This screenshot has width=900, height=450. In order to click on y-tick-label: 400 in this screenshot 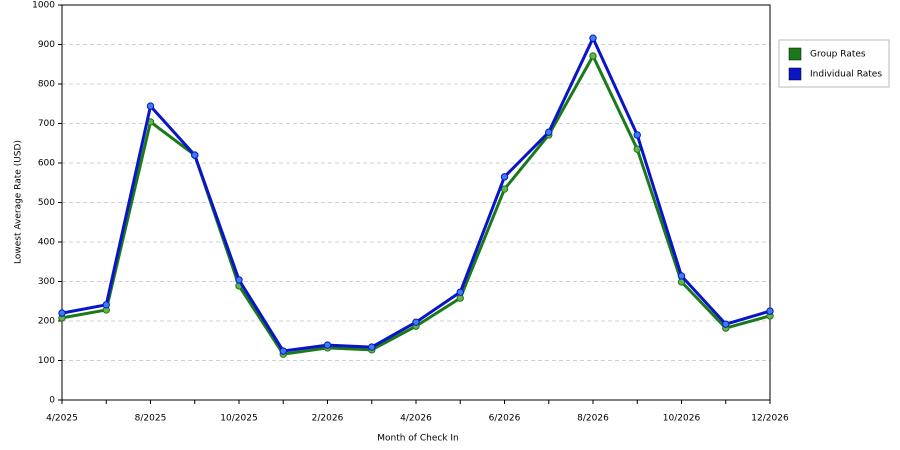, I will do `click(46, 243)`.